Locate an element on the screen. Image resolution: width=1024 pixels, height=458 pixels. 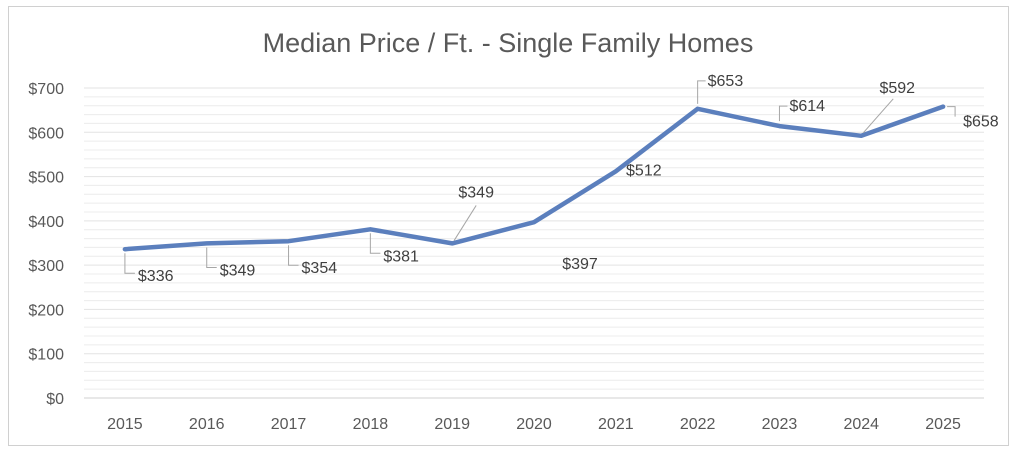
data-label: $336 is located at coordinates (156, 276).